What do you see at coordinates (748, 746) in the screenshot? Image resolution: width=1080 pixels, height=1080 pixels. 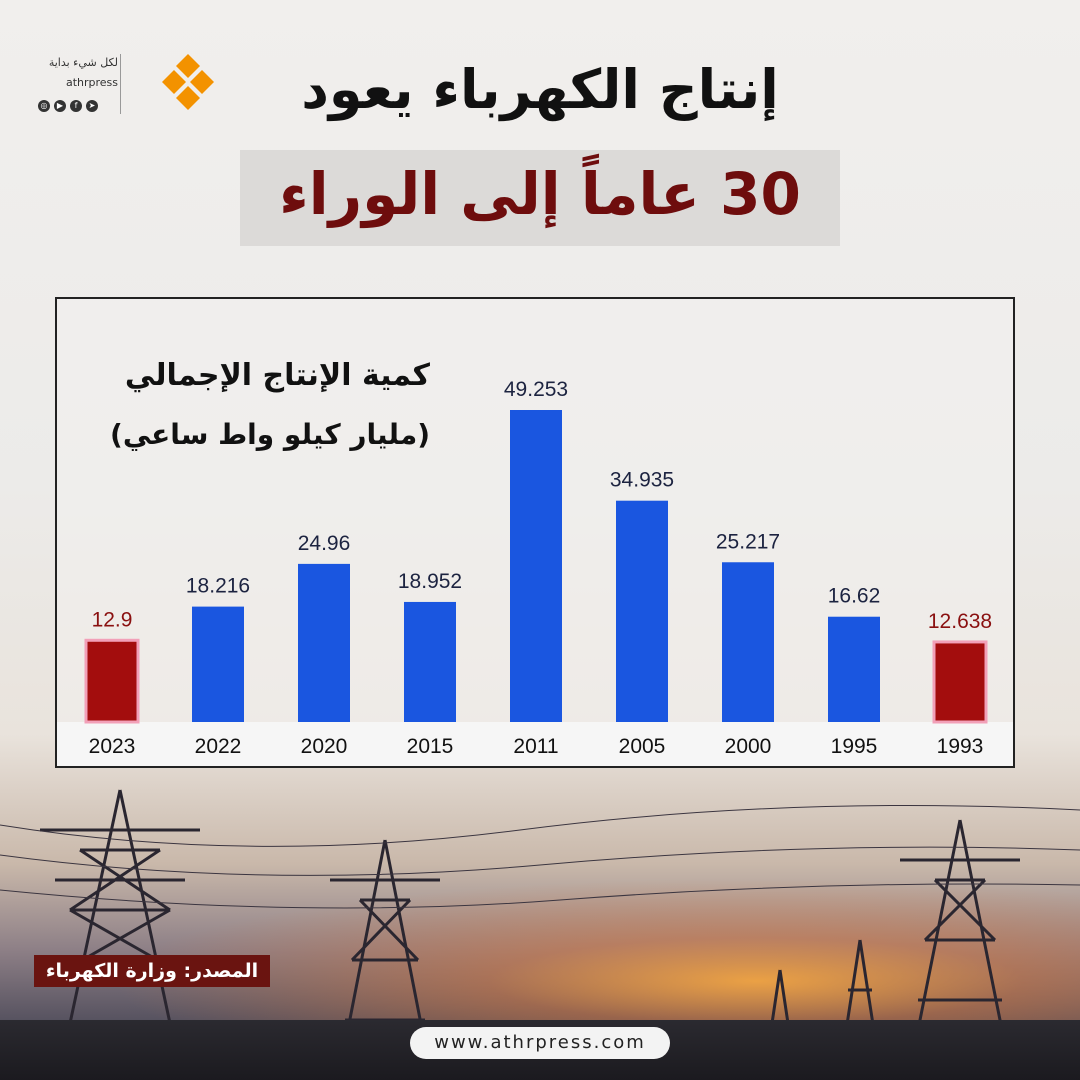 I see `x-tick-2000: 2000` at bounding box center [748, 746].